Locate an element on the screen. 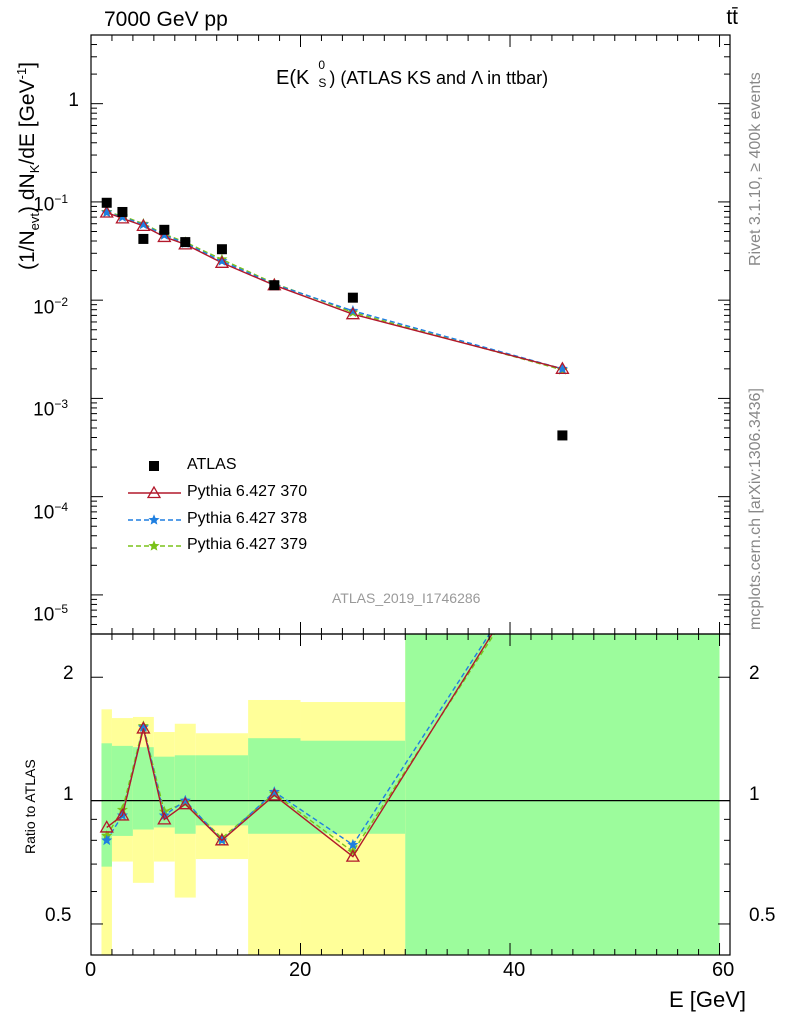 This screenshot has width=786, height=1024. title-sup: 0 is located at coordinates (322, 65).